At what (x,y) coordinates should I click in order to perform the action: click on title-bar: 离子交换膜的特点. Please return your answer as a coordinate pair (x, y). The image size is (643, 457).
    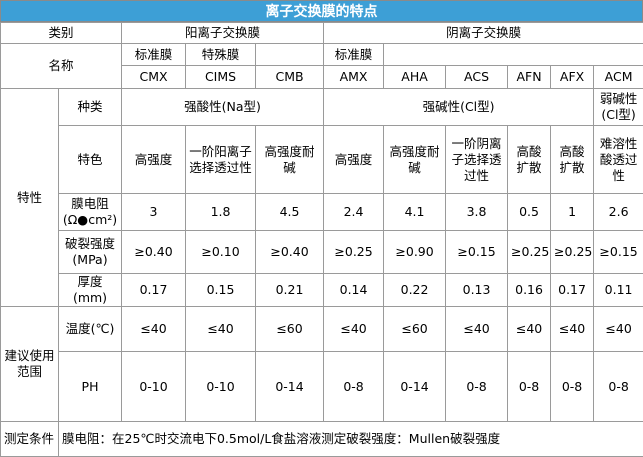
    Looking at the image, I should click on (321, 11).